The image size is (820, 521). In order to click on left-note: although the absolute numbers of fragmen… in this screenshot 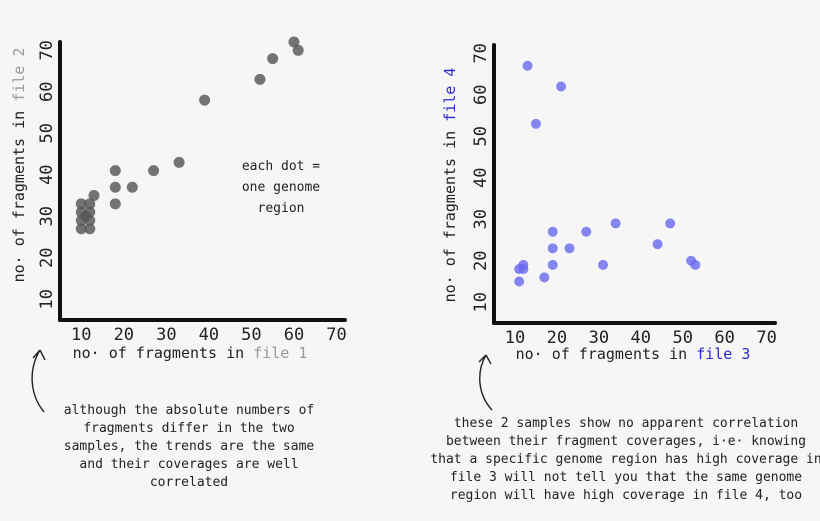, I will do `click(189, 446)`.